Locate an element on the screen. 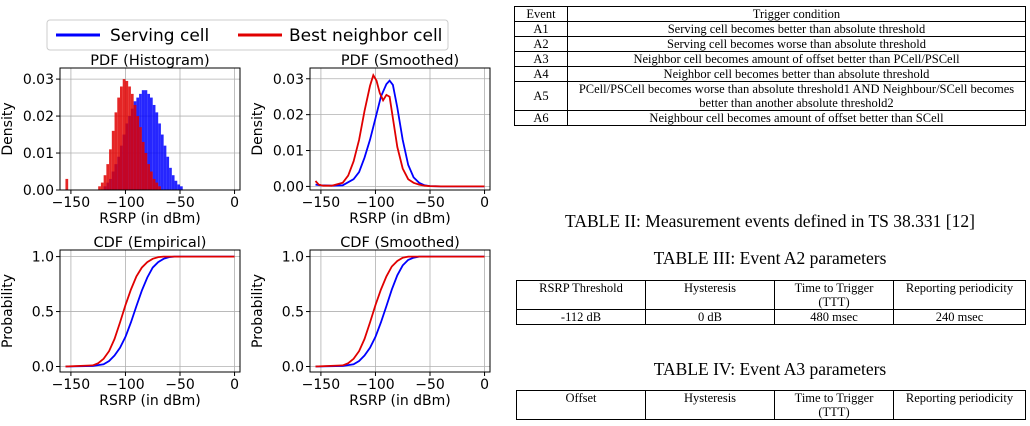  a2-hysteresis-value: 0 dB is located at coordinates (710, 317).